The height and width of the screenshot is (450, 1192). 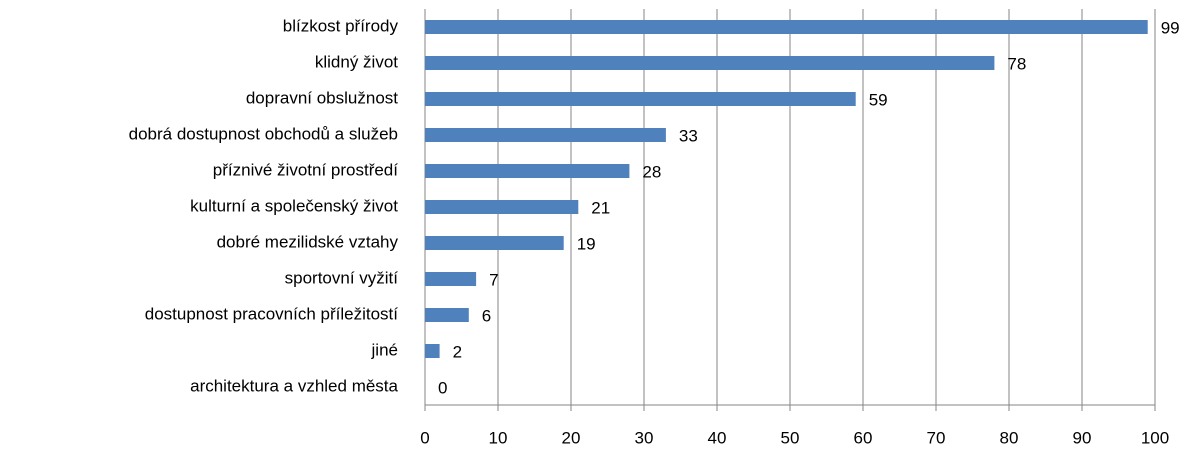 I want to click on y-tick-label: sportovní vyžití, so click(x=342, y=277).